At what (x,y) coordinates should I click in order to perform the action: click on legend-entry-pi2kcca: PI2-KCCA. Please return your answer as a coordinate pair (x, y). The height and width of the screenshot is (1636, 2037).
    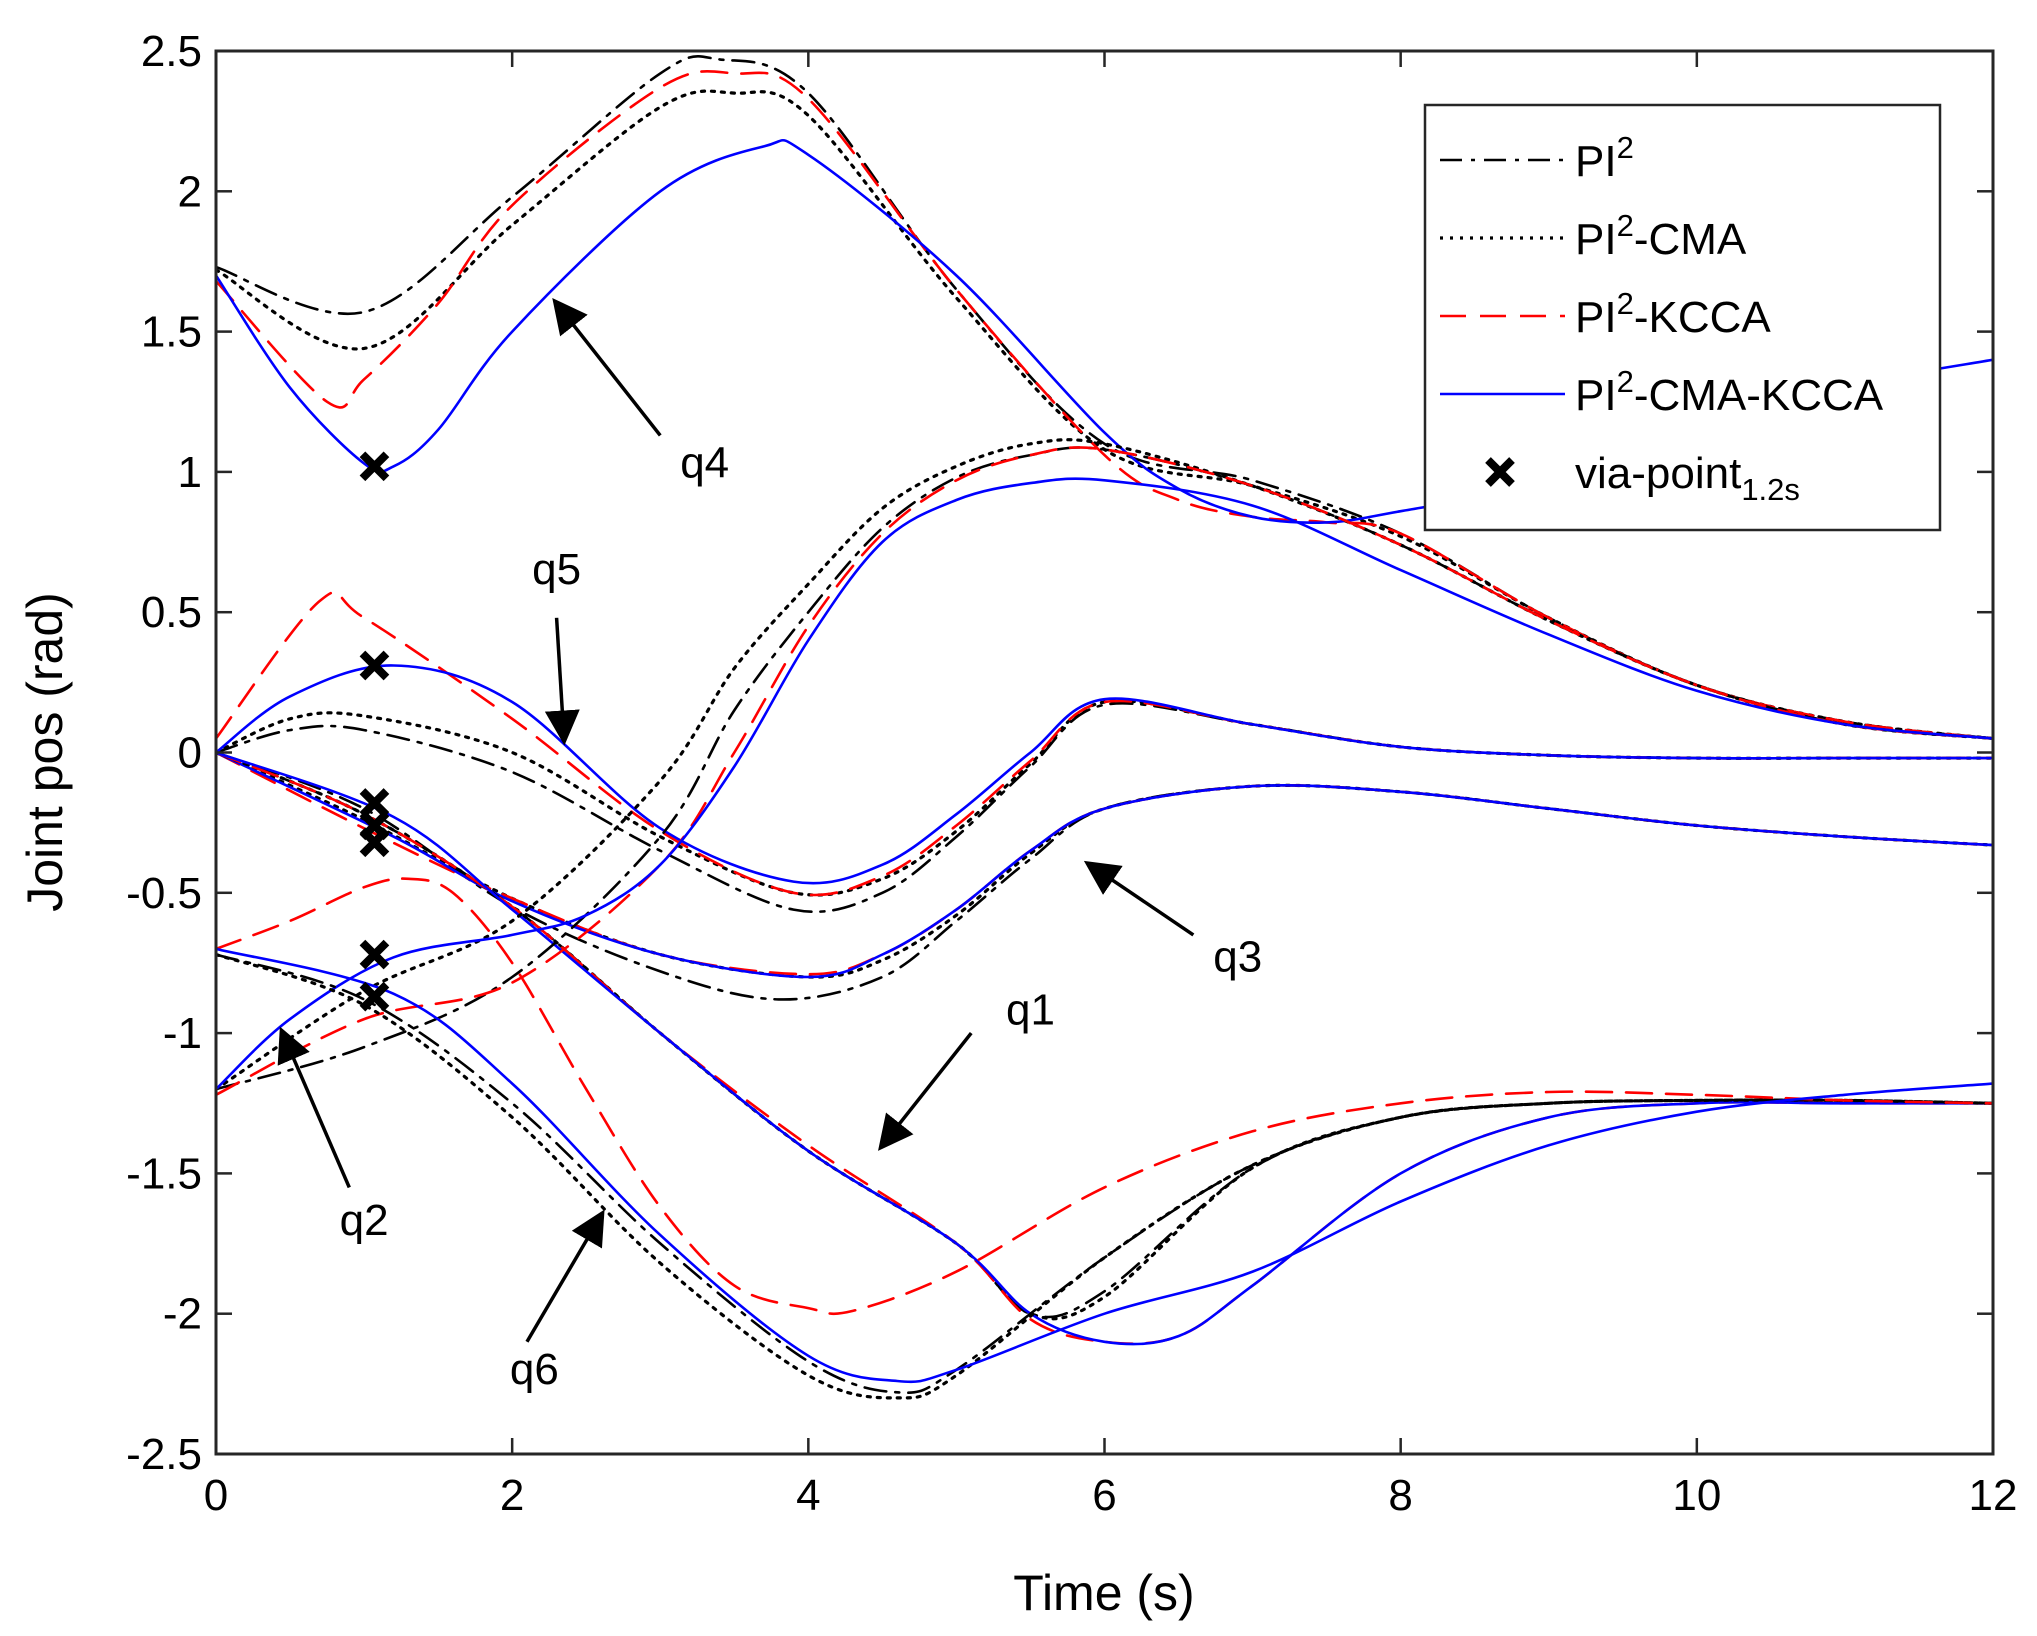
    Looking at the image, I should click on (1605, 314).